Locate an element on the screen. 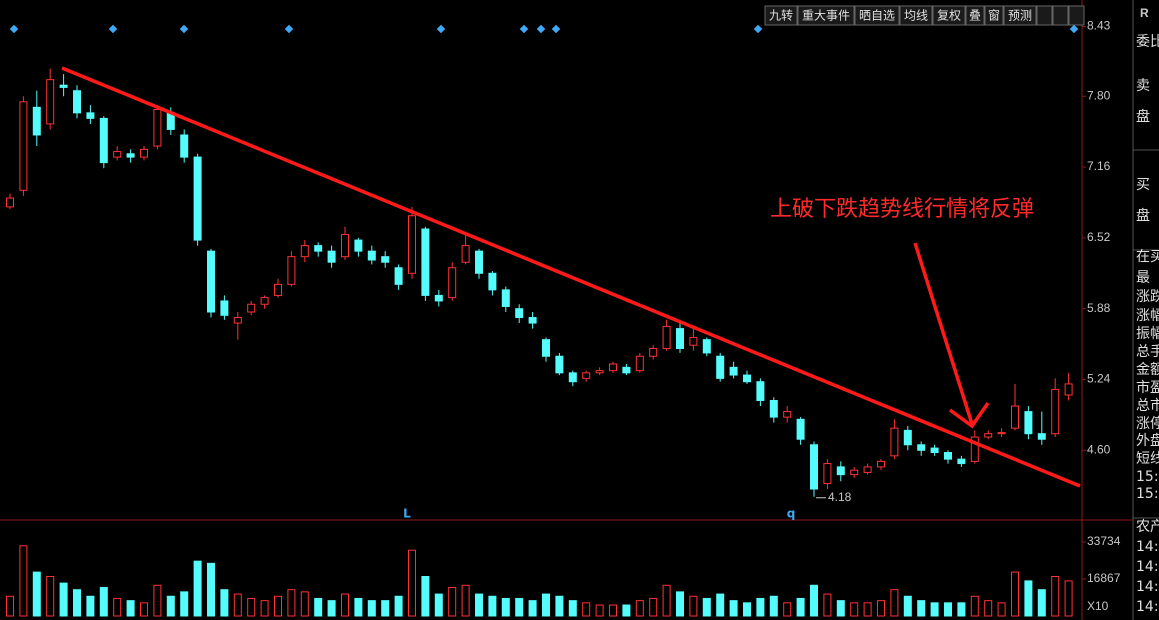  side-label: 振幅 is located at coordinates (1147, 334).